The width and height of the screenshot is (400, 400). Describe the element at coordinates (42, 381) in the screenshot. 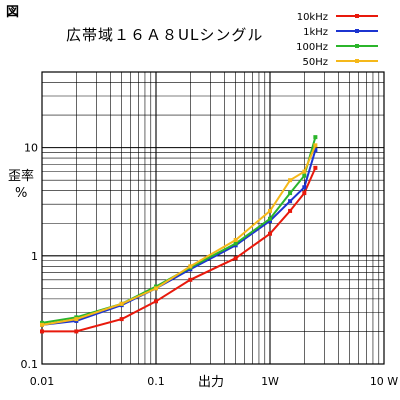

I see `x-tick-label: 0.01` at that location.